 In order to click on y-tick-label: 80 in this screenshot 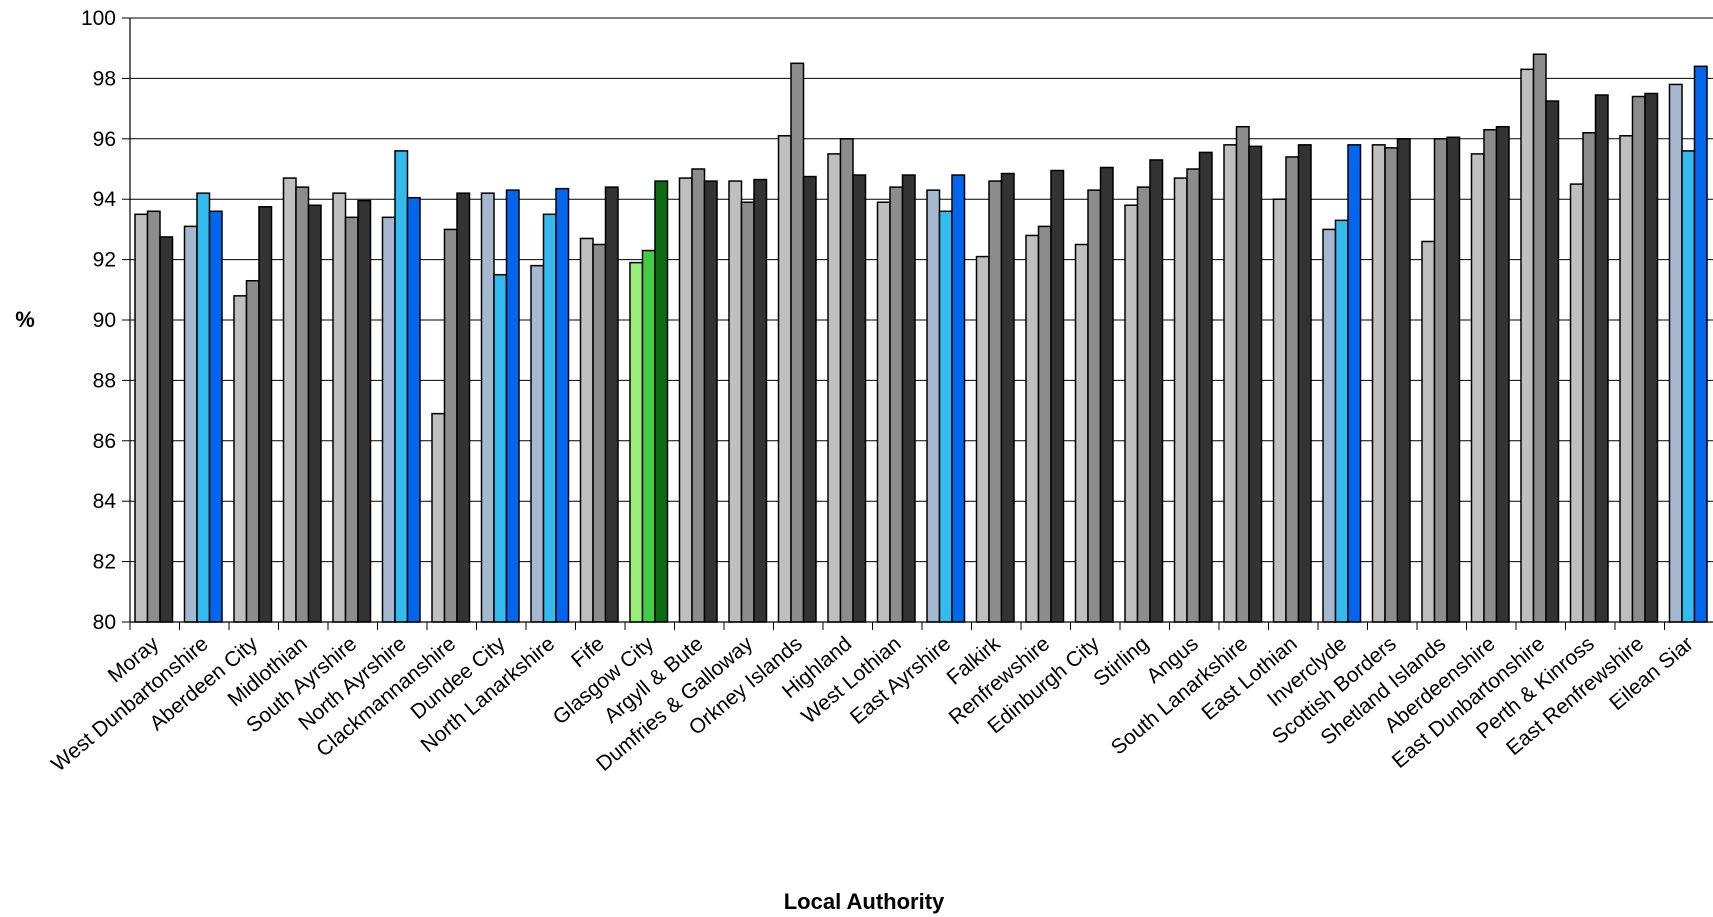, I will do `click(104, 622)`.